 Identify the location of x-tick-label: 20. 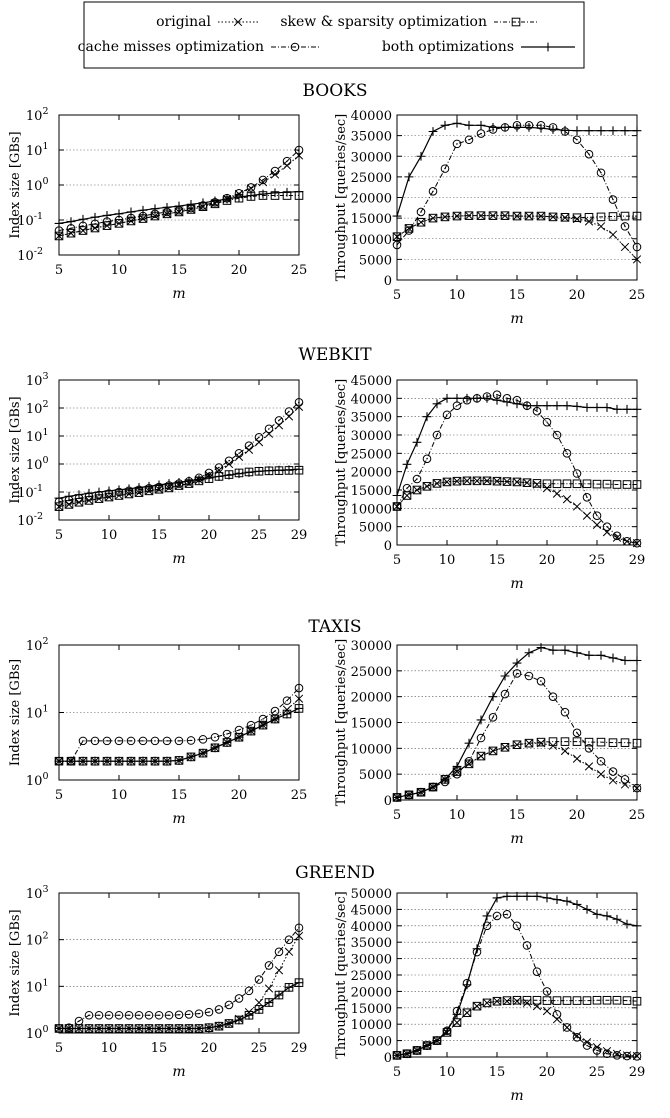
(547, 1072).